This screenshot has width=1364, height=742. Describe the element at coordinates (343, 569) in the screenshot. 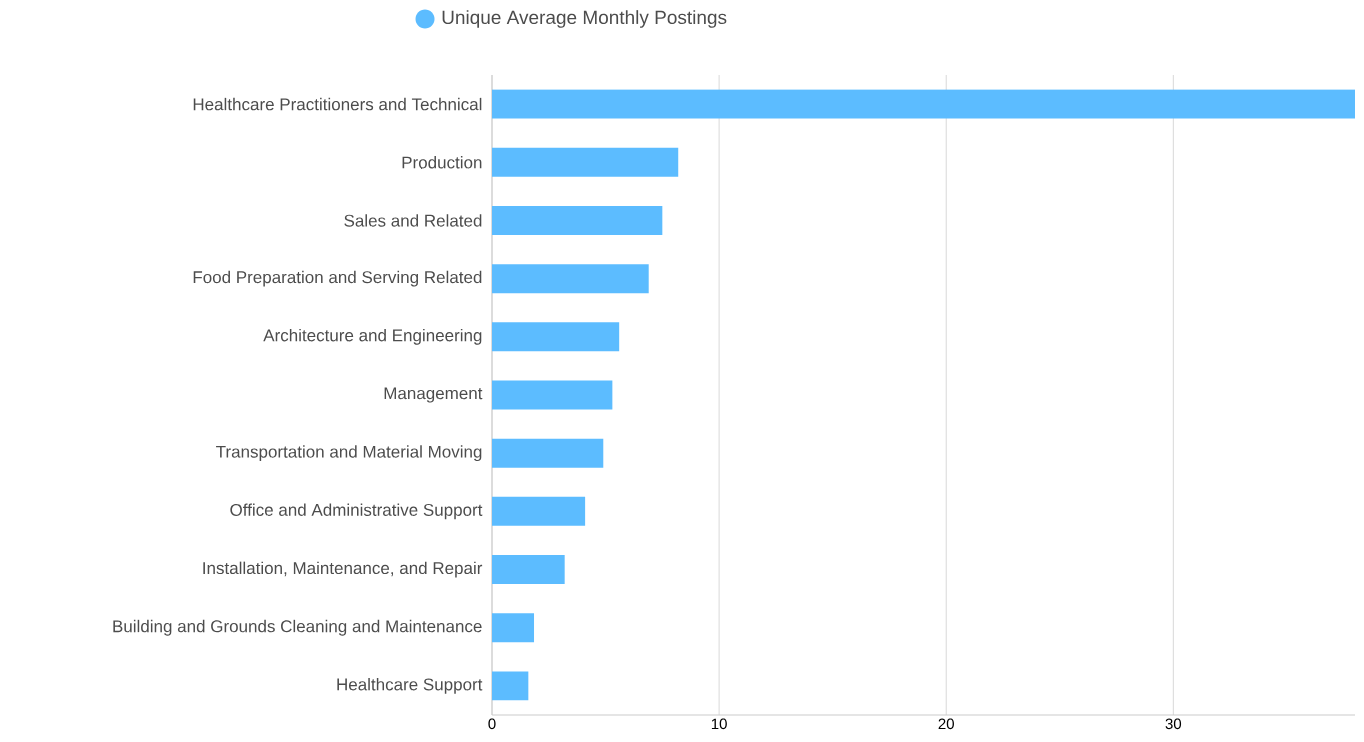

I see `y-tick-label: Installation, Maintenance, and Repair` at that location.